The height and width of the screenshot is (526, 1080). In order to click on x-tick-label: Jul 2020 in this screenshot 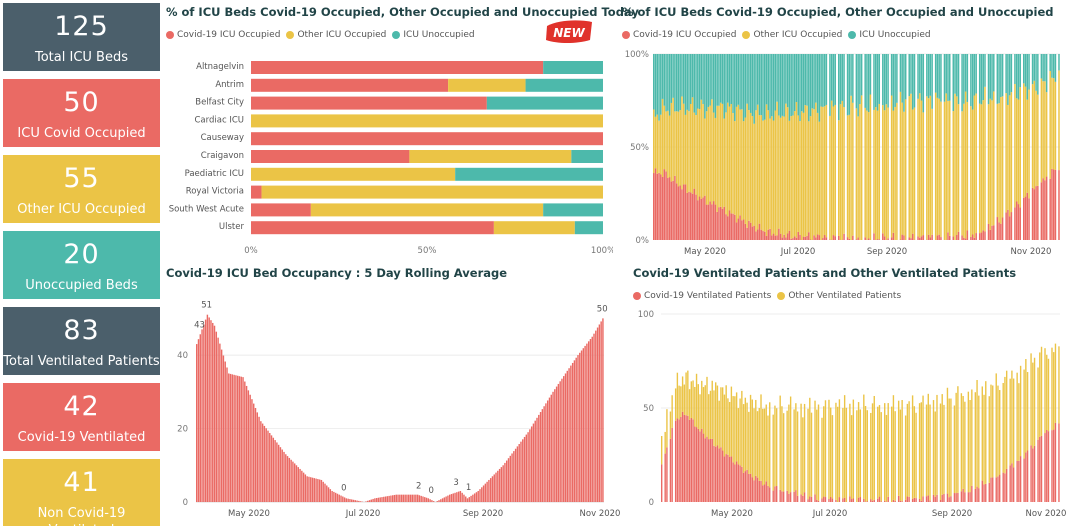, I will do `click(830, 514)`.